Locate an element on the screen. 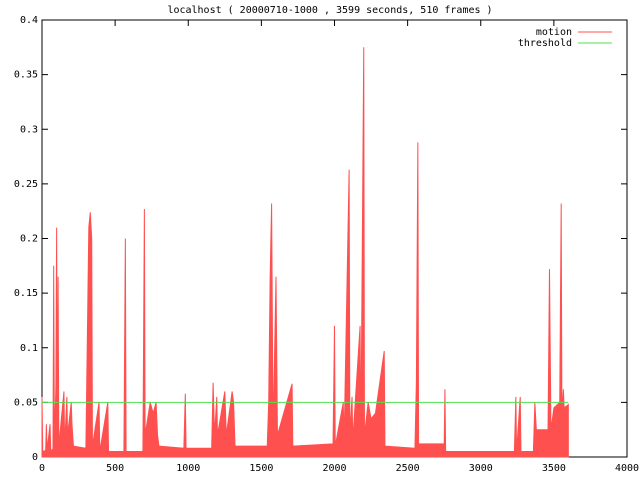 The image size is (640, 480). x-tick-label: 2500 is located at coordinates (408, 468).